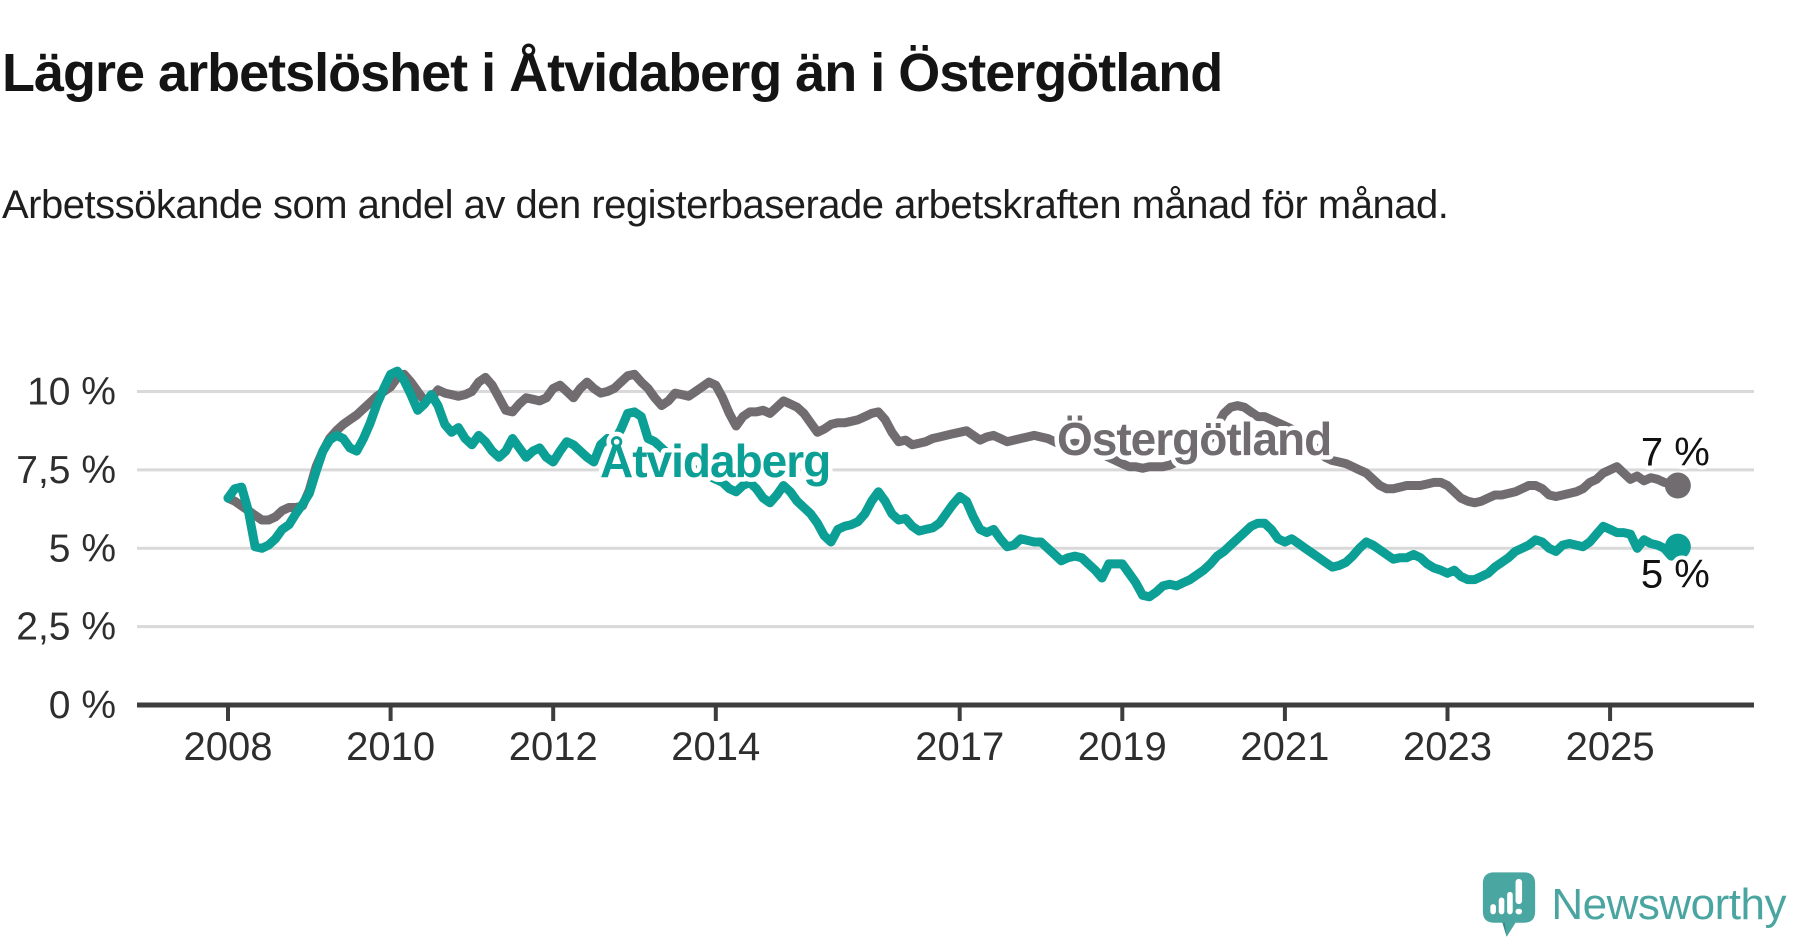 The image size is (1800, 948). Describe the element at coordinates (1677, 546) in the screenshot. I see `end-dot-åtvidaberg` at that location.